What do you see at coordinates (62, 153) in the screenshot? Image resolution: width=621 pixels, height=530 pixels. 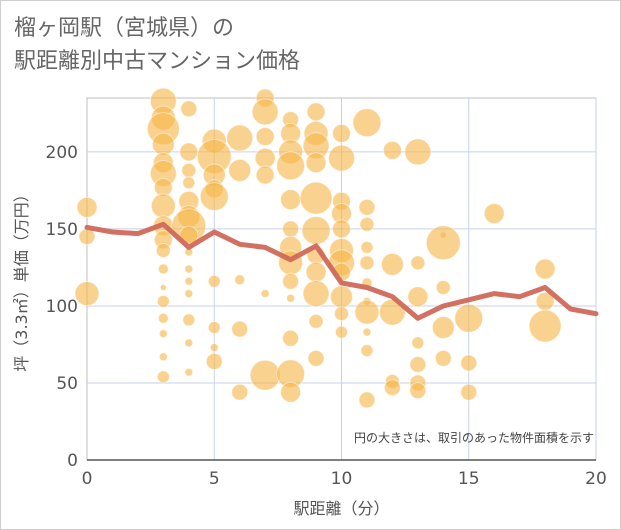 I see `y-tick-label: 200` at bounding box center [62, 153].